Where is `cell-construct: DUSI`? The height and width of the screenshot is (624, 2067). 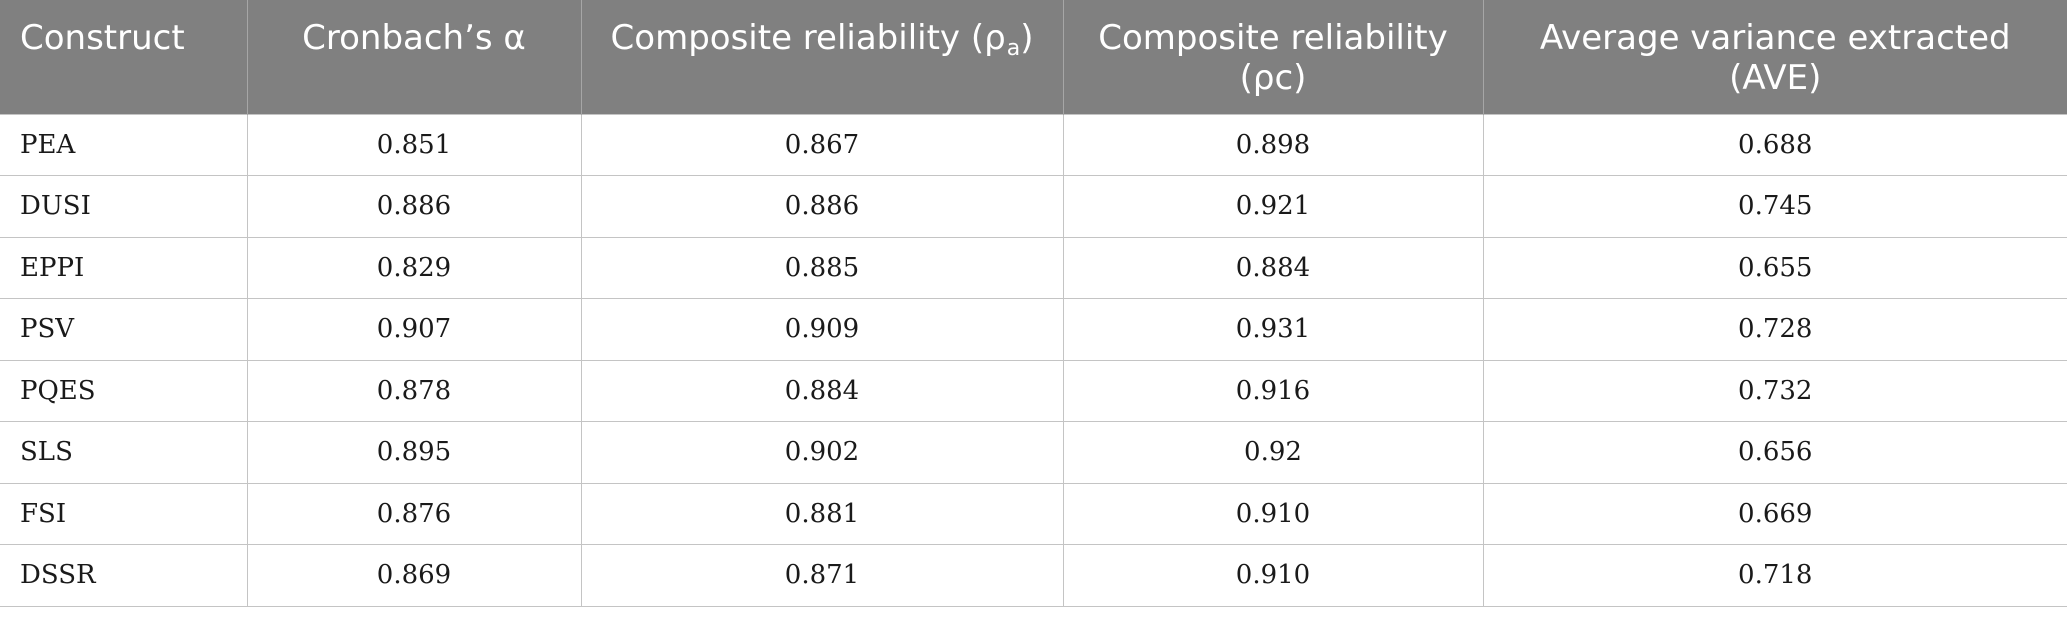
cell-construct: DUSI is located at coordinates (124, 206).